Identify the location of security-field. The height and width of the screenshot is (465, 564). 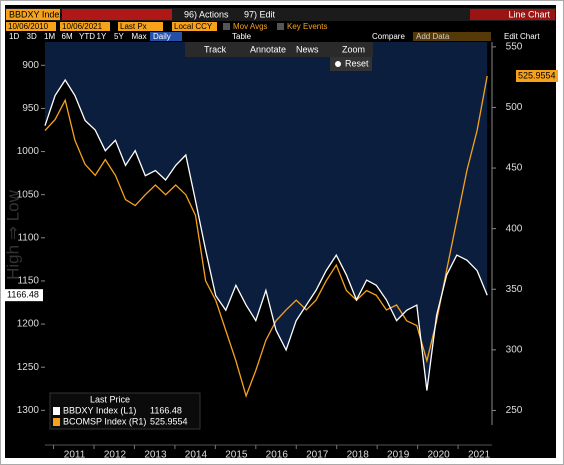
(33, 14).